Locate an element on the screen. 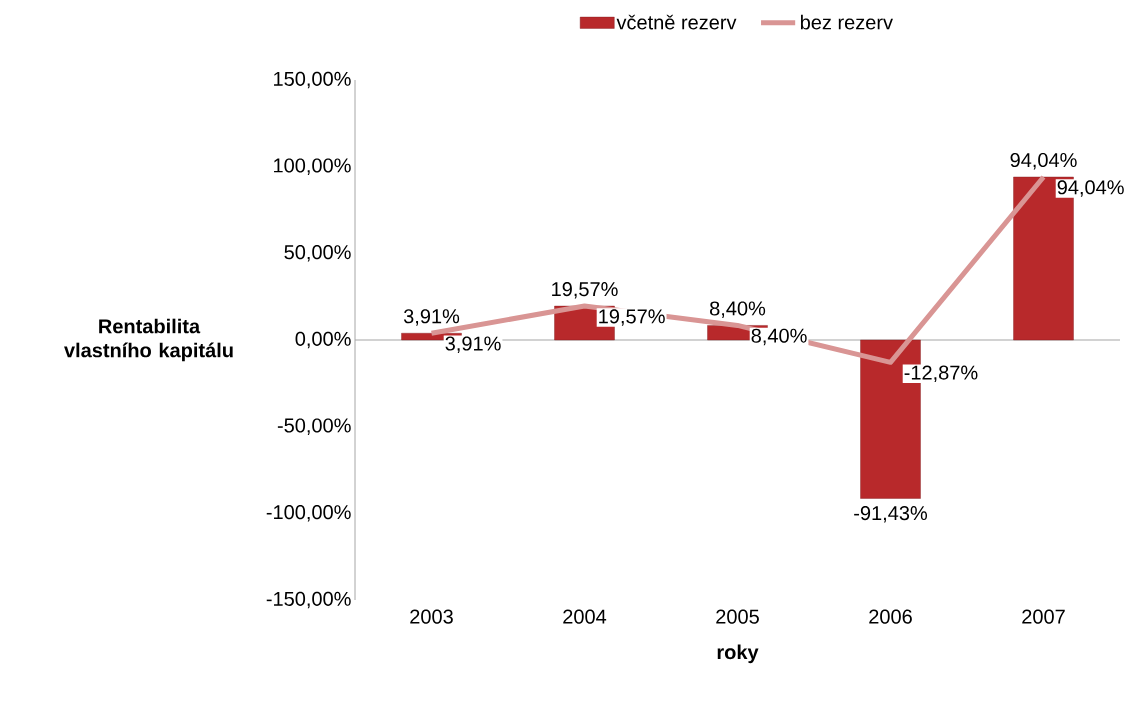  y-tick-label: 150,00% is located at coordinates (312, 80).